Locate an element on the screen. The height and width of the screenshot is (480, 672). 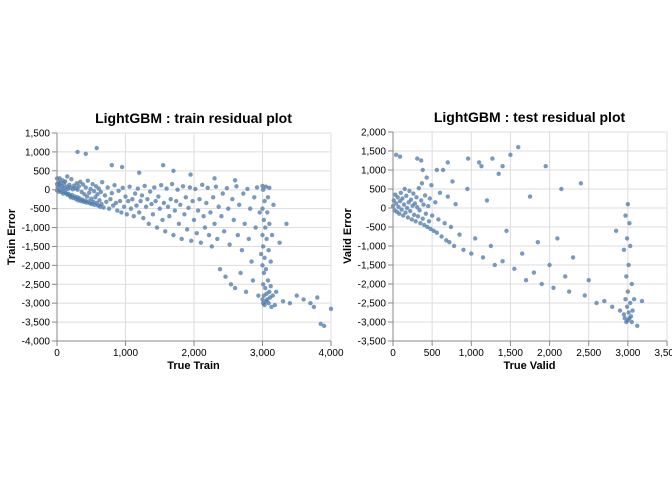
test-y-axis-title: Valid Error is located at coordinates (348, 235).